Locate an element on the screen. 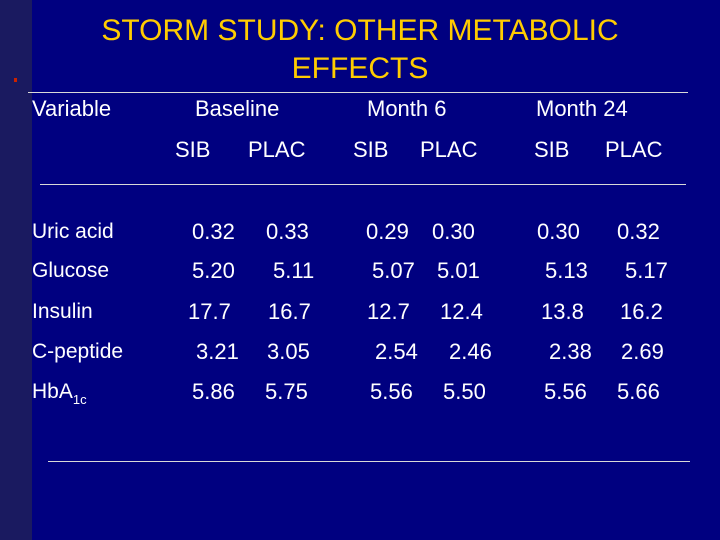 Image resolution: width=720 pixels, height=540 pixels. cell-value: 2.38 is located at coordinates (570, 351).